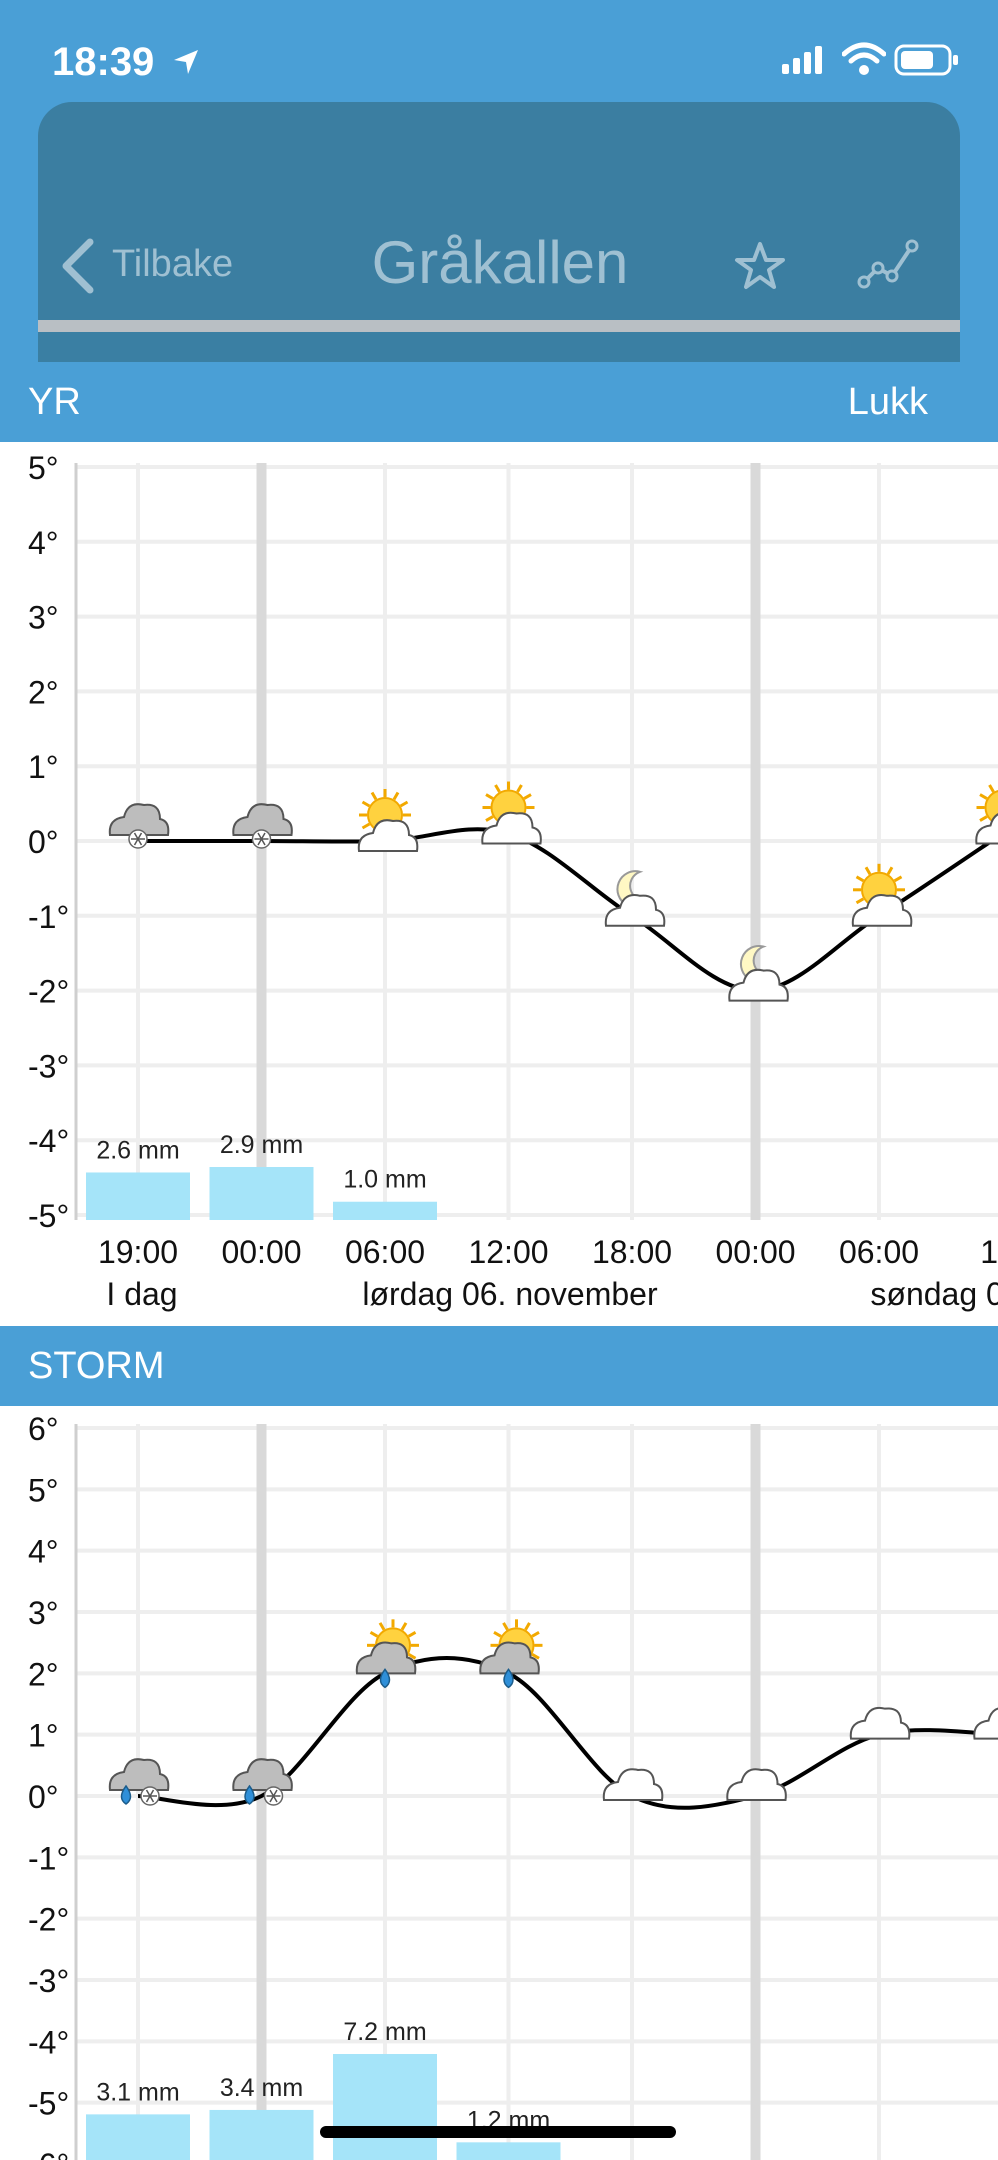 Image resolution: width=998 pixels, height=2160 pixels. I want to click on star-icon, so click(760, 266).